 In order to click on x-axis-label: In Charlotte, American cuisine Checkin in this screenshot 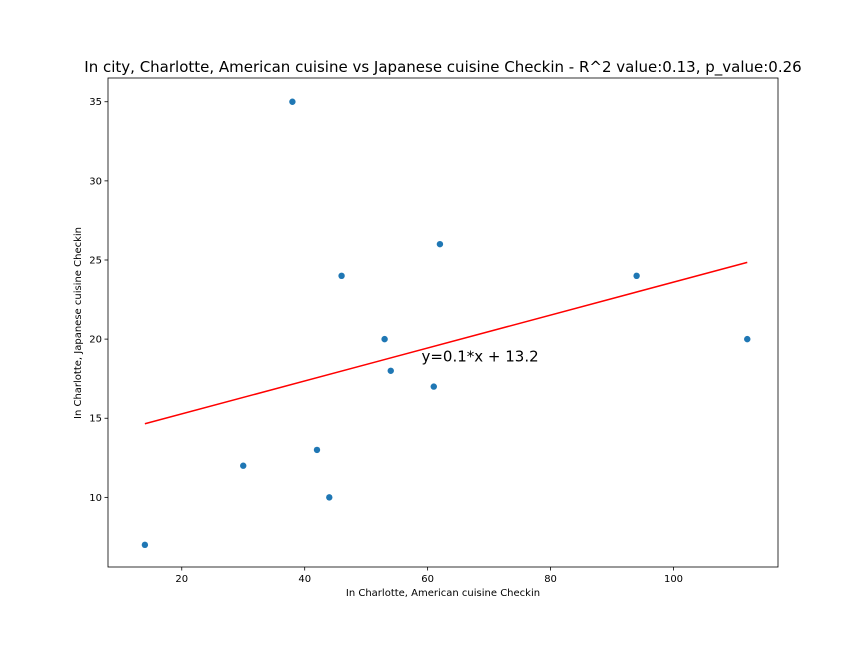, I will do `click(443, 593)`.